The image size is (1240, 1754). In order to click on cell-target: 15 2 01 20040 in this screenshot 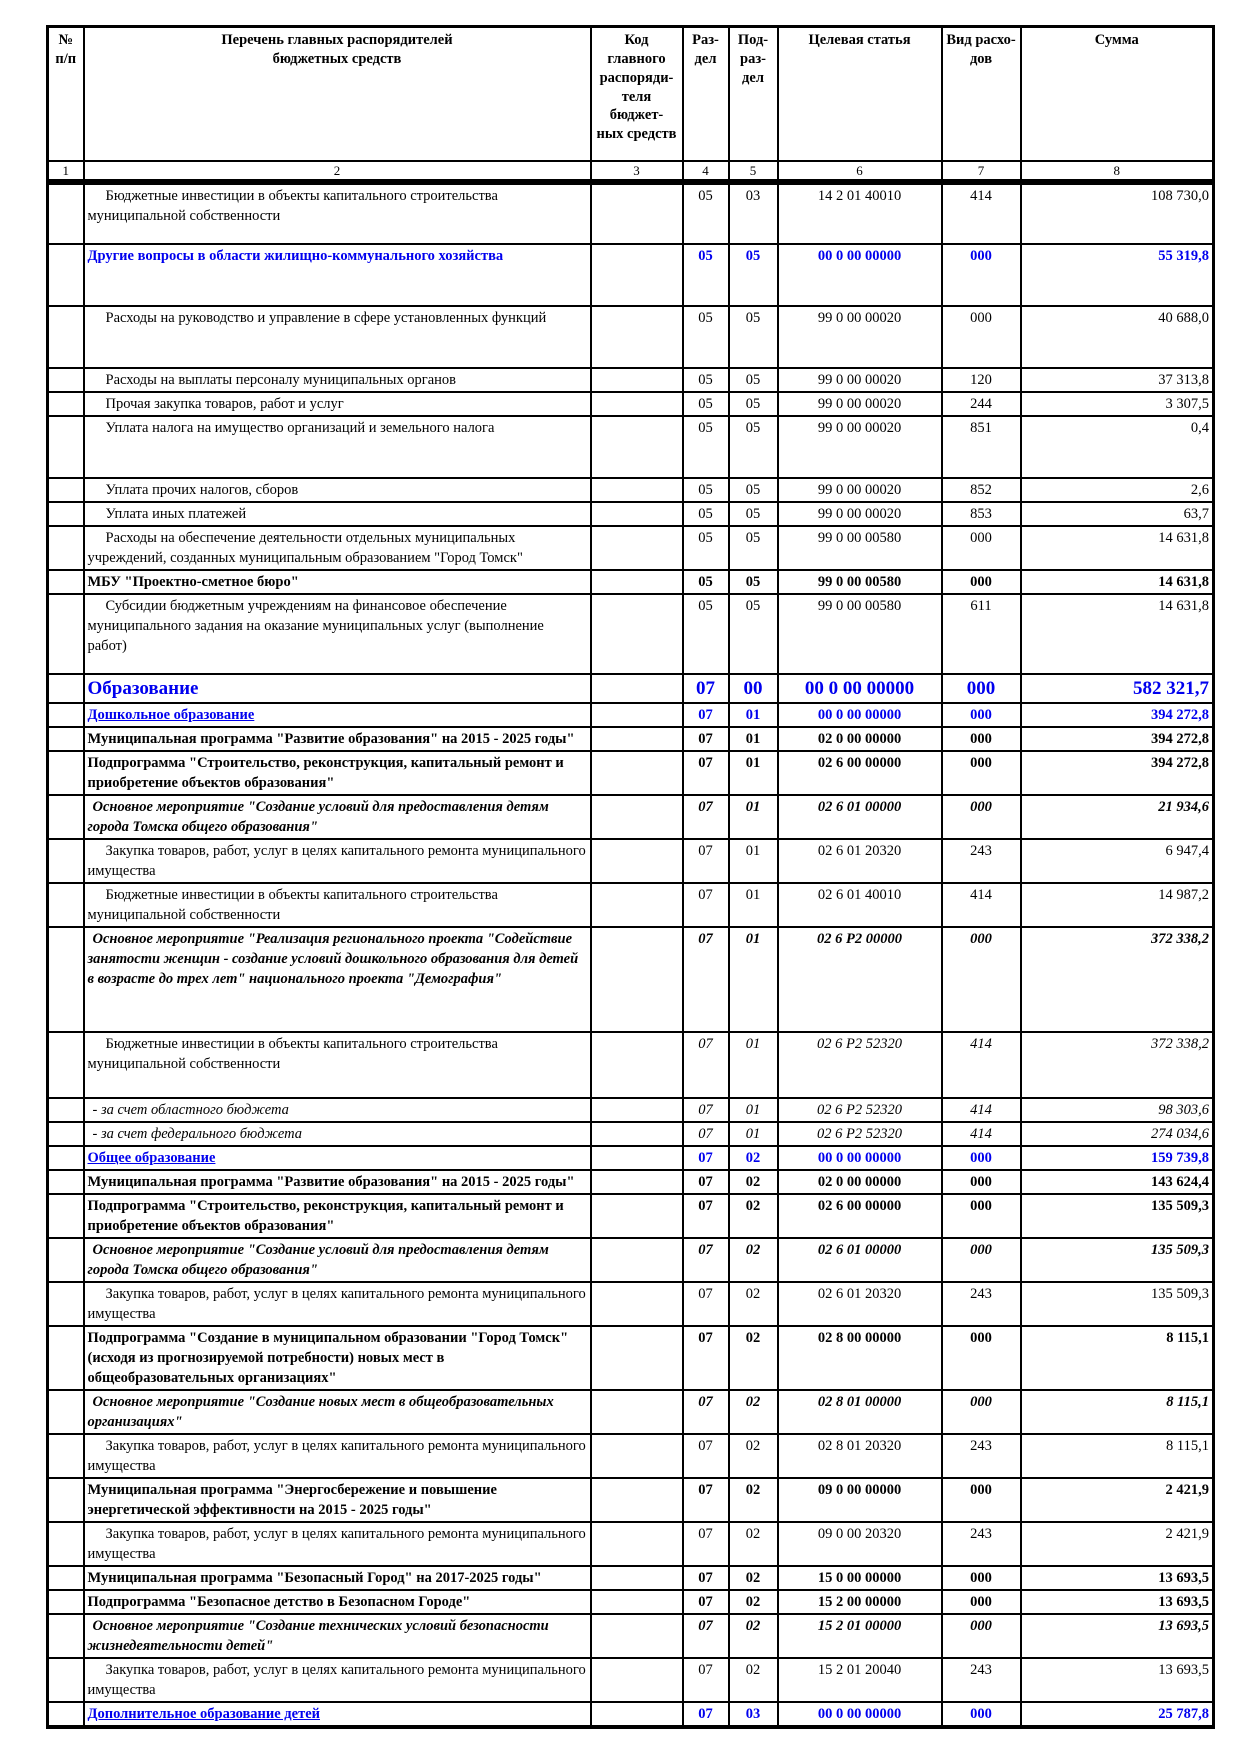, I will do `click(859, 1680)`.